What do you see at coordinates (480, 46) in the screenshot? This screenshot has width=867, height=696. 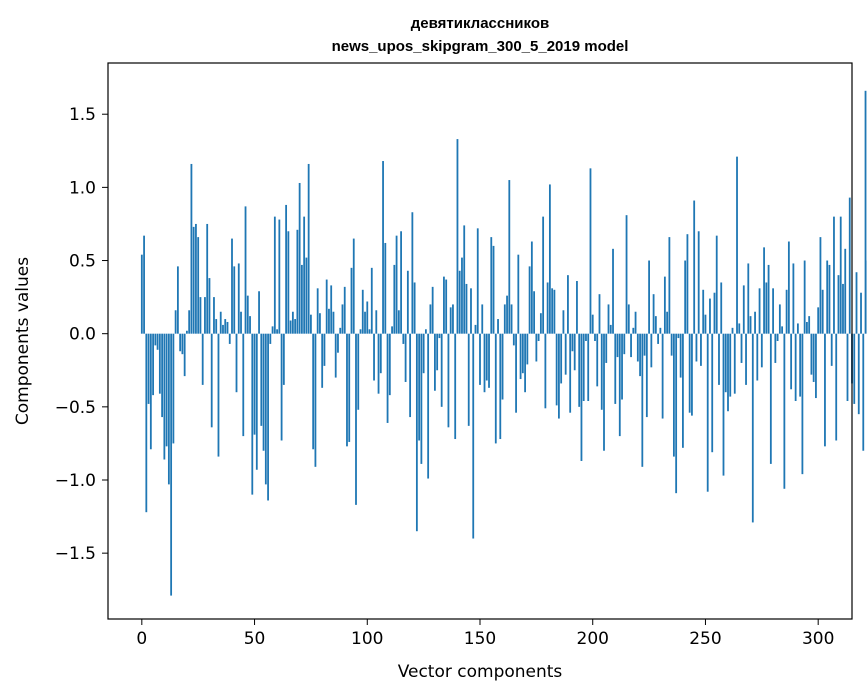 I see `chart-title-line-2: news_upos_skipgram_300_5_2019 model` at bounding box center [480, 46].